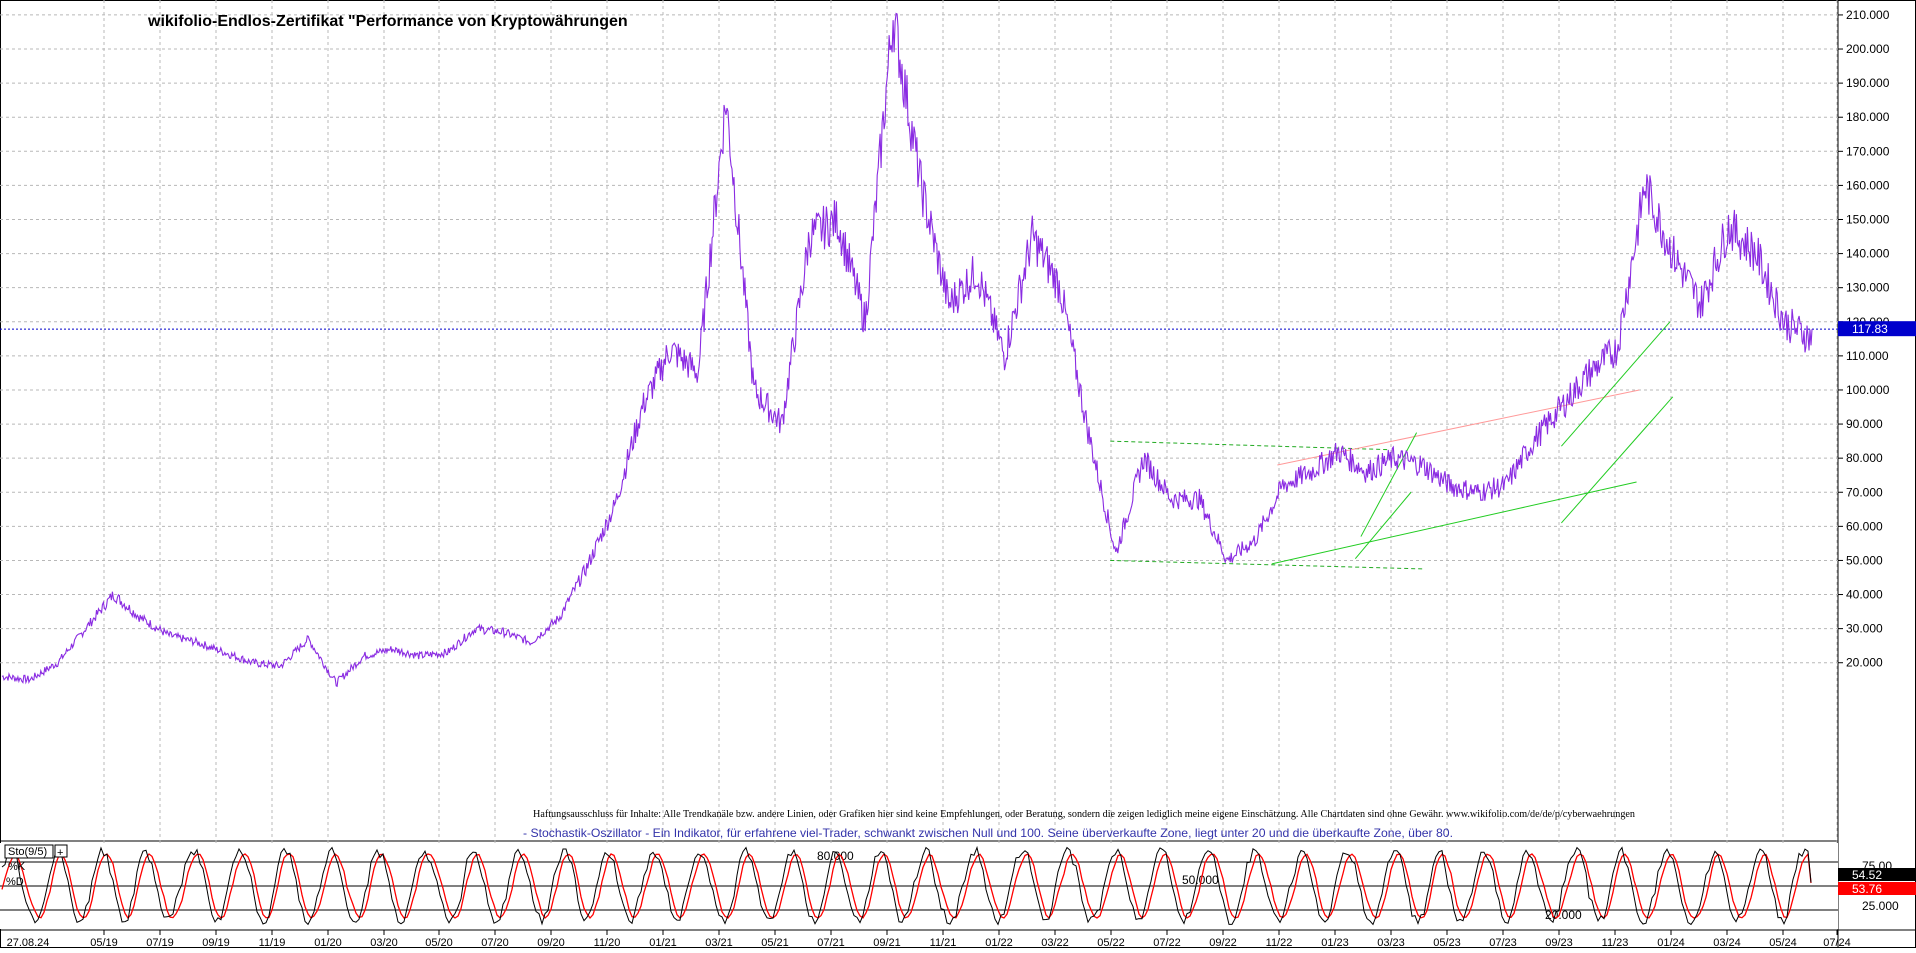 The width and height of the screenshot is (1916, 953). I want to click on x-tick-label: 05/22, so click(1111, 942).